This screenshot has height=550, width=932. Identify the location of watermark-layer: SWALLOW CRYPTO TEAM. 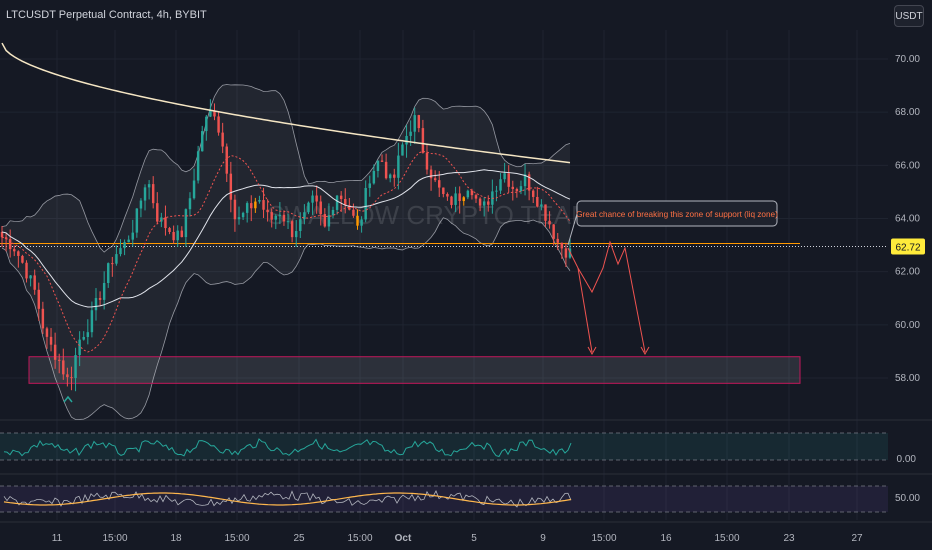
(430, 215).